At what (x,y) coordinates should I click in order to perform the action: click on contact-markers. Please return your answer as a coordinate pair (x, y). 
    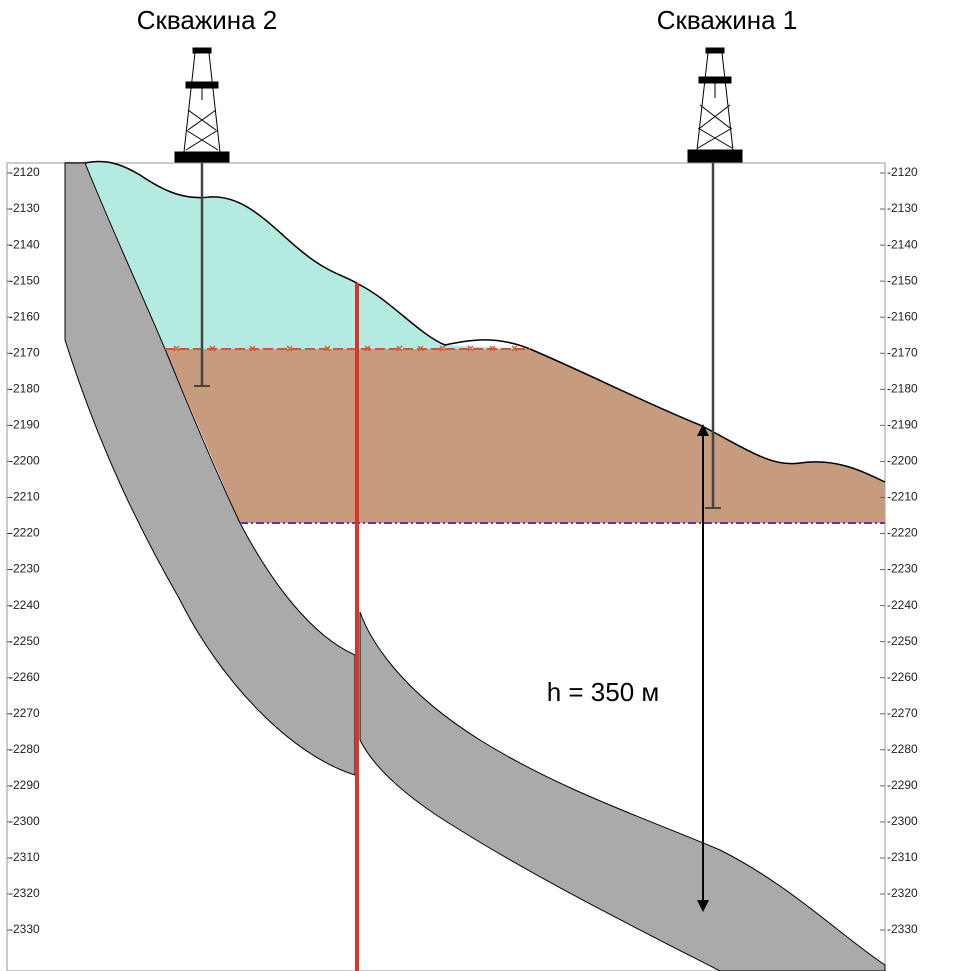
    Looking at the image, I should click on (345, 348).